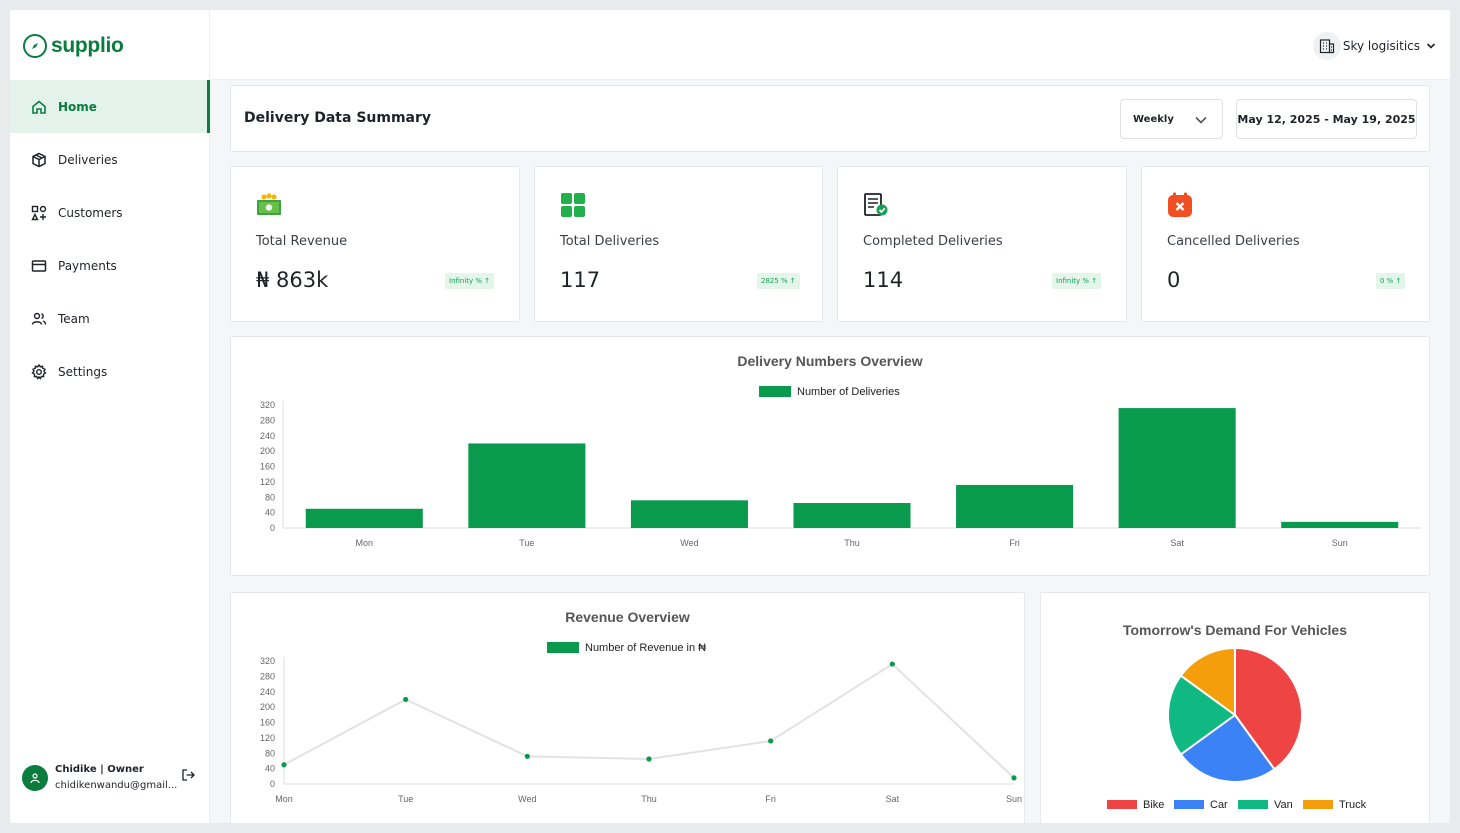  What do you see at coordinates (338, 118) in the screenshot?
I see `page-title: Delivery Data Summary` at bounding box center [338, 118].